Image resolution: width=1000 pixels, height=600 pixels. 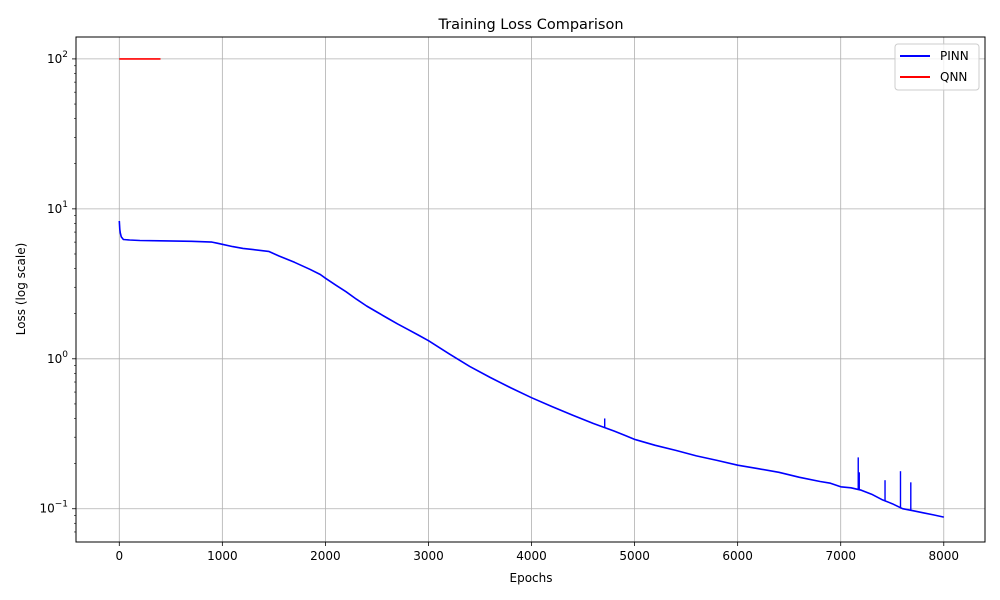 I want to click on legend: PINN QNN, so click(x=937, y=67).